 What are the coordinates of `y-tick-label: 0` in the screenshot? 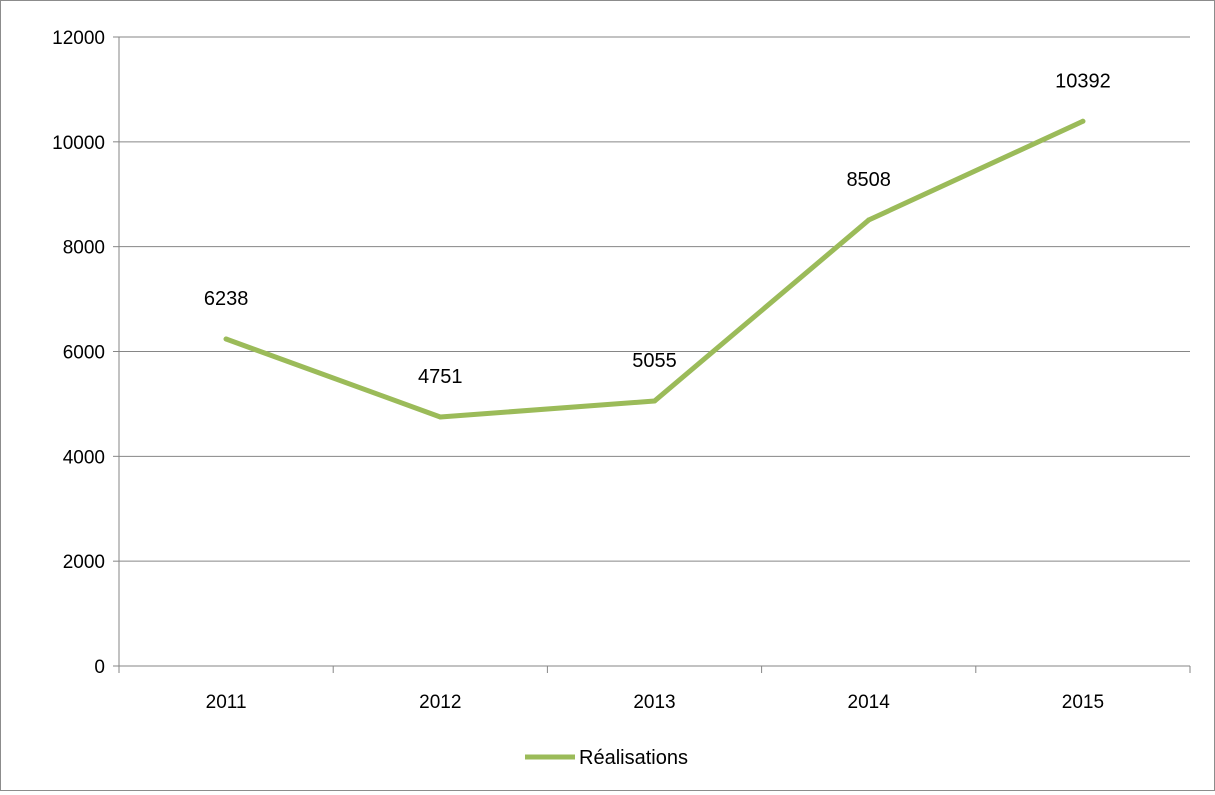 It's located at (99, 667).